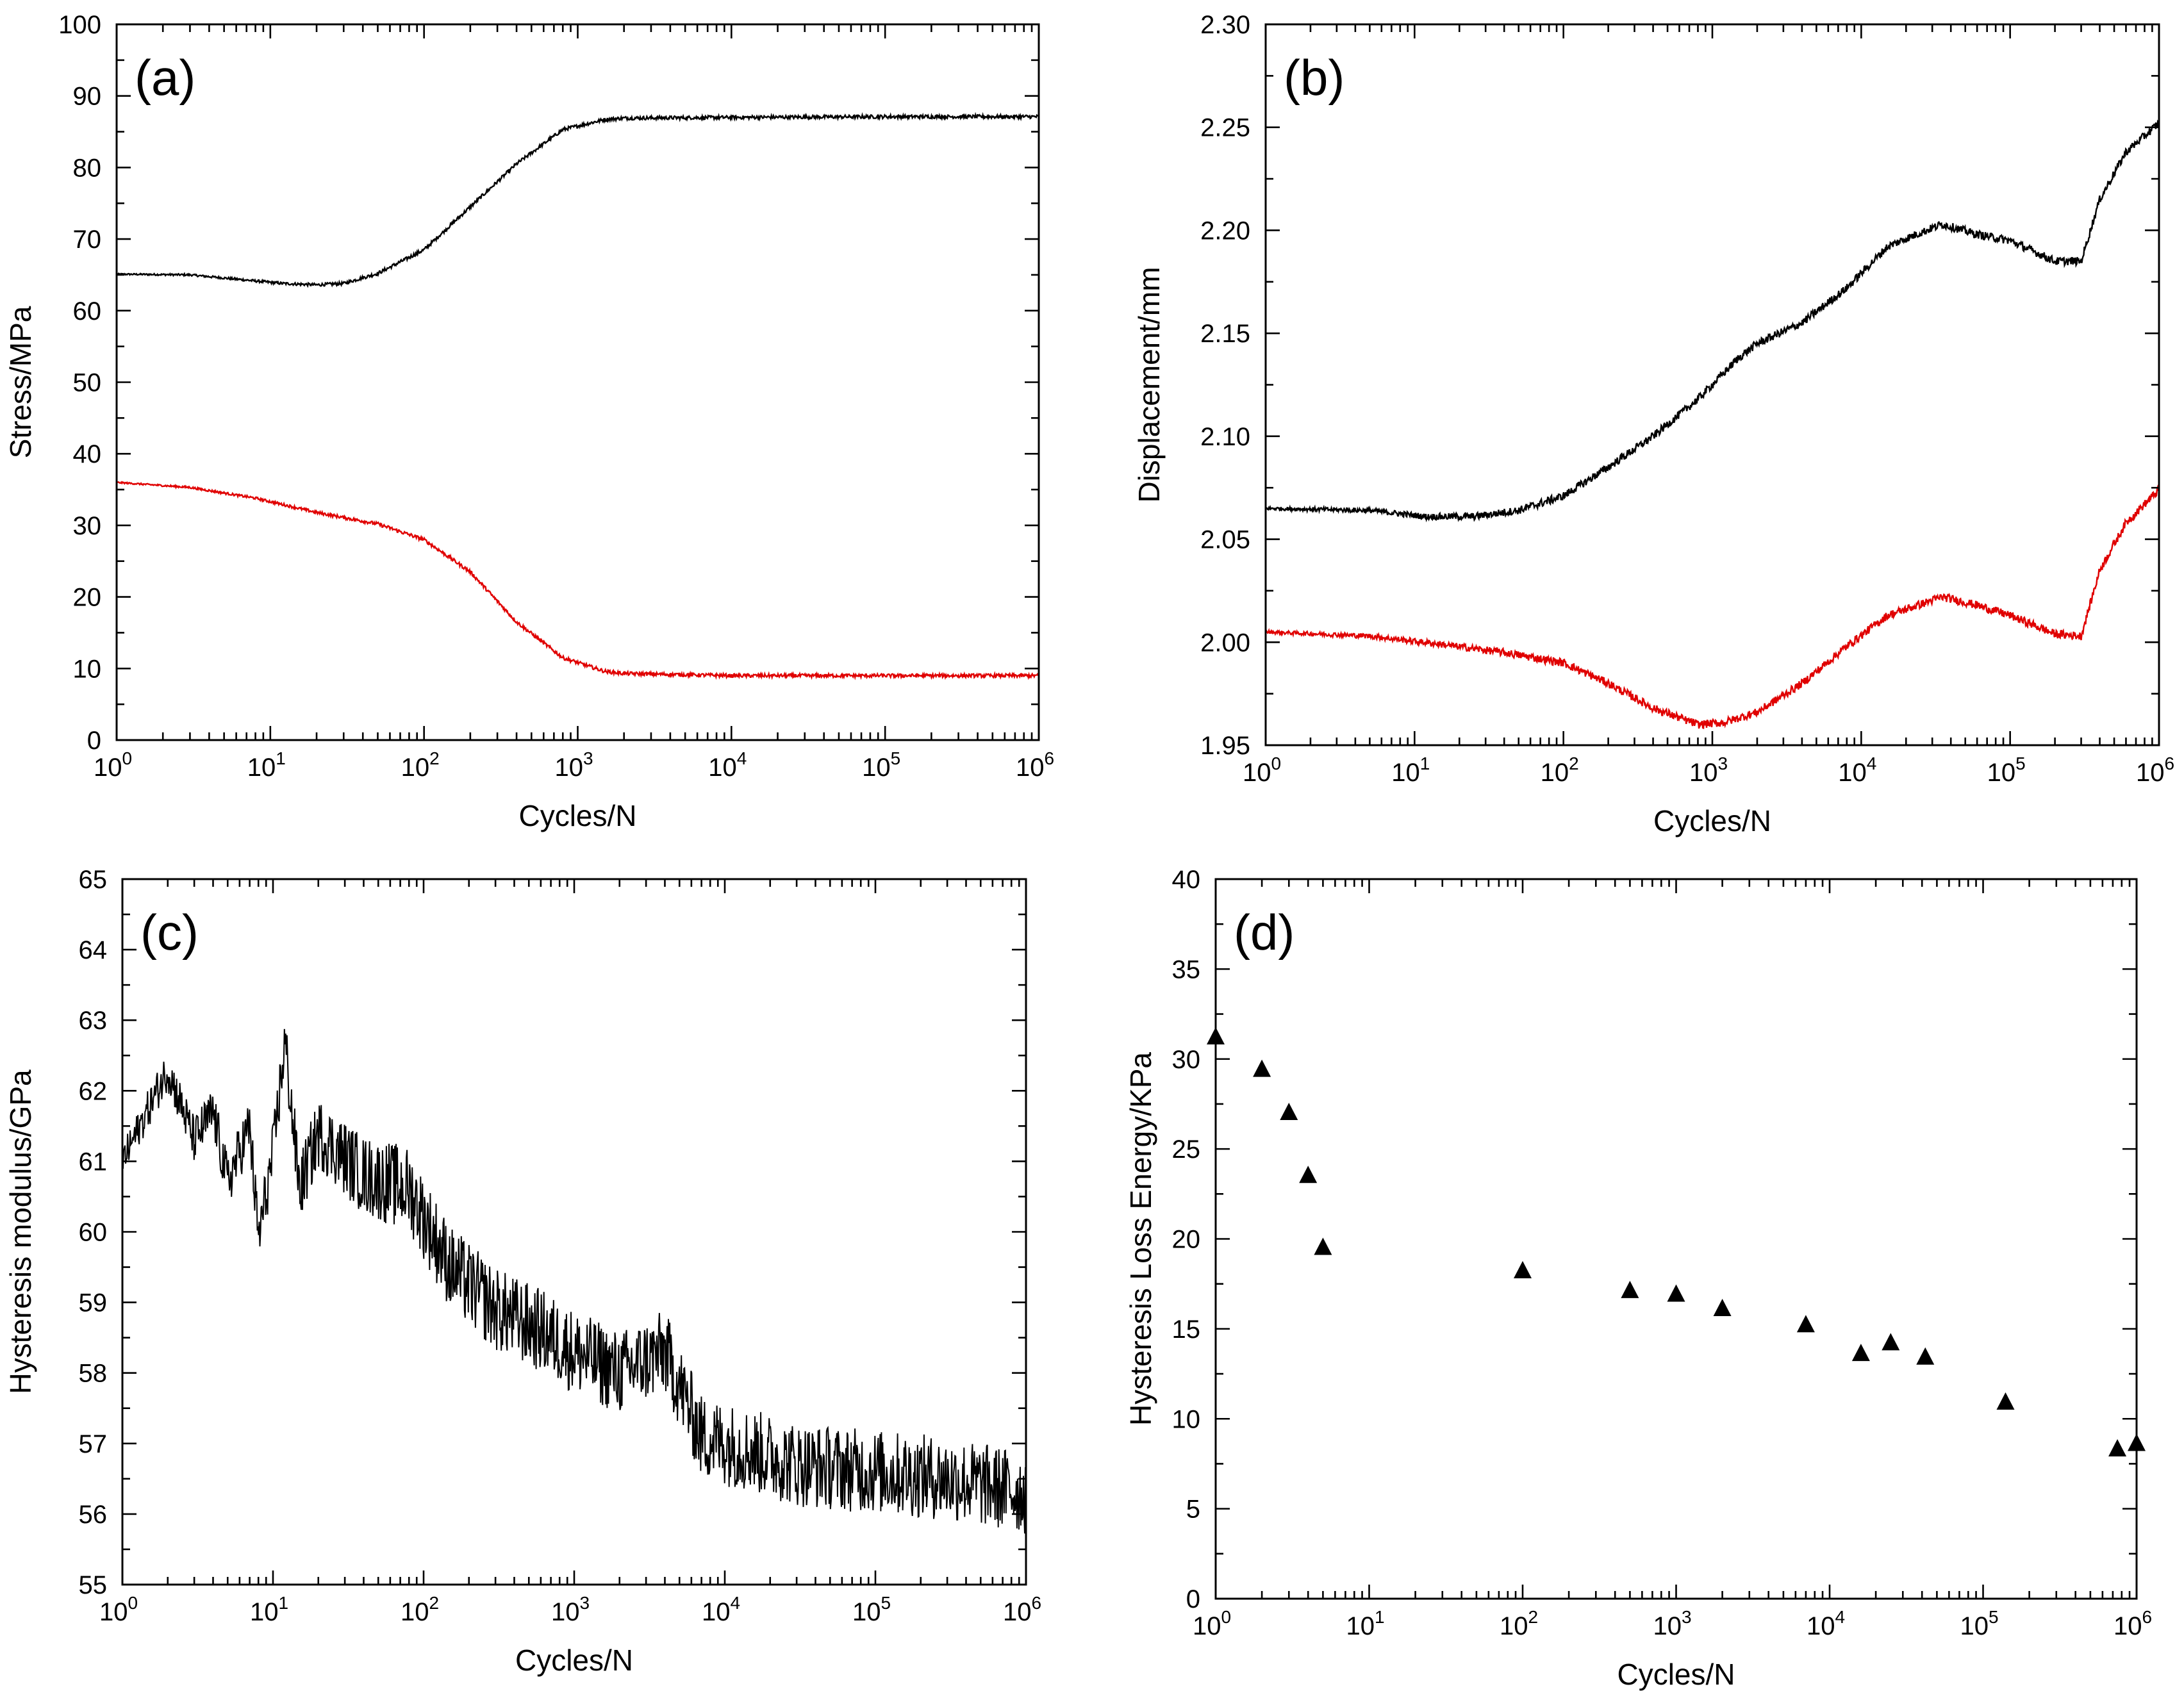 This screenshot has width=2184, height=1698. I want to click on y-axis-label: Stress/MPa, so click(20, 382).